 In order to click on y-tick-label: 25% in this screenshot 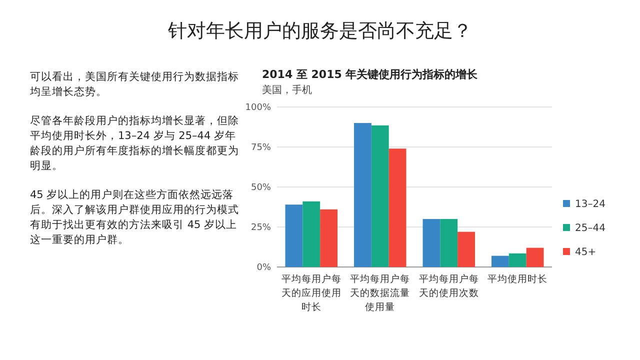, I will do `click(261, 228)`.